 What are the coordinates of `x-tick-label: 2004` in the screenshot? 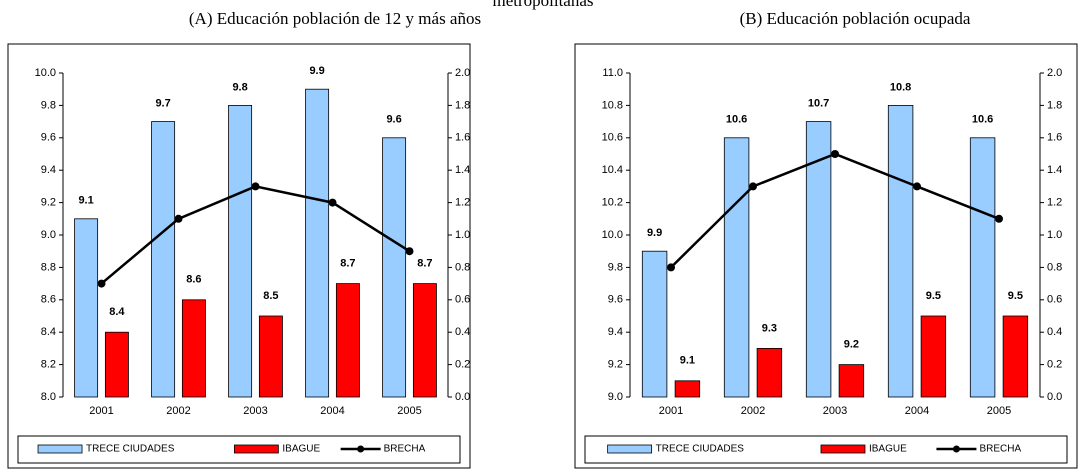 It's located at (332, 411).